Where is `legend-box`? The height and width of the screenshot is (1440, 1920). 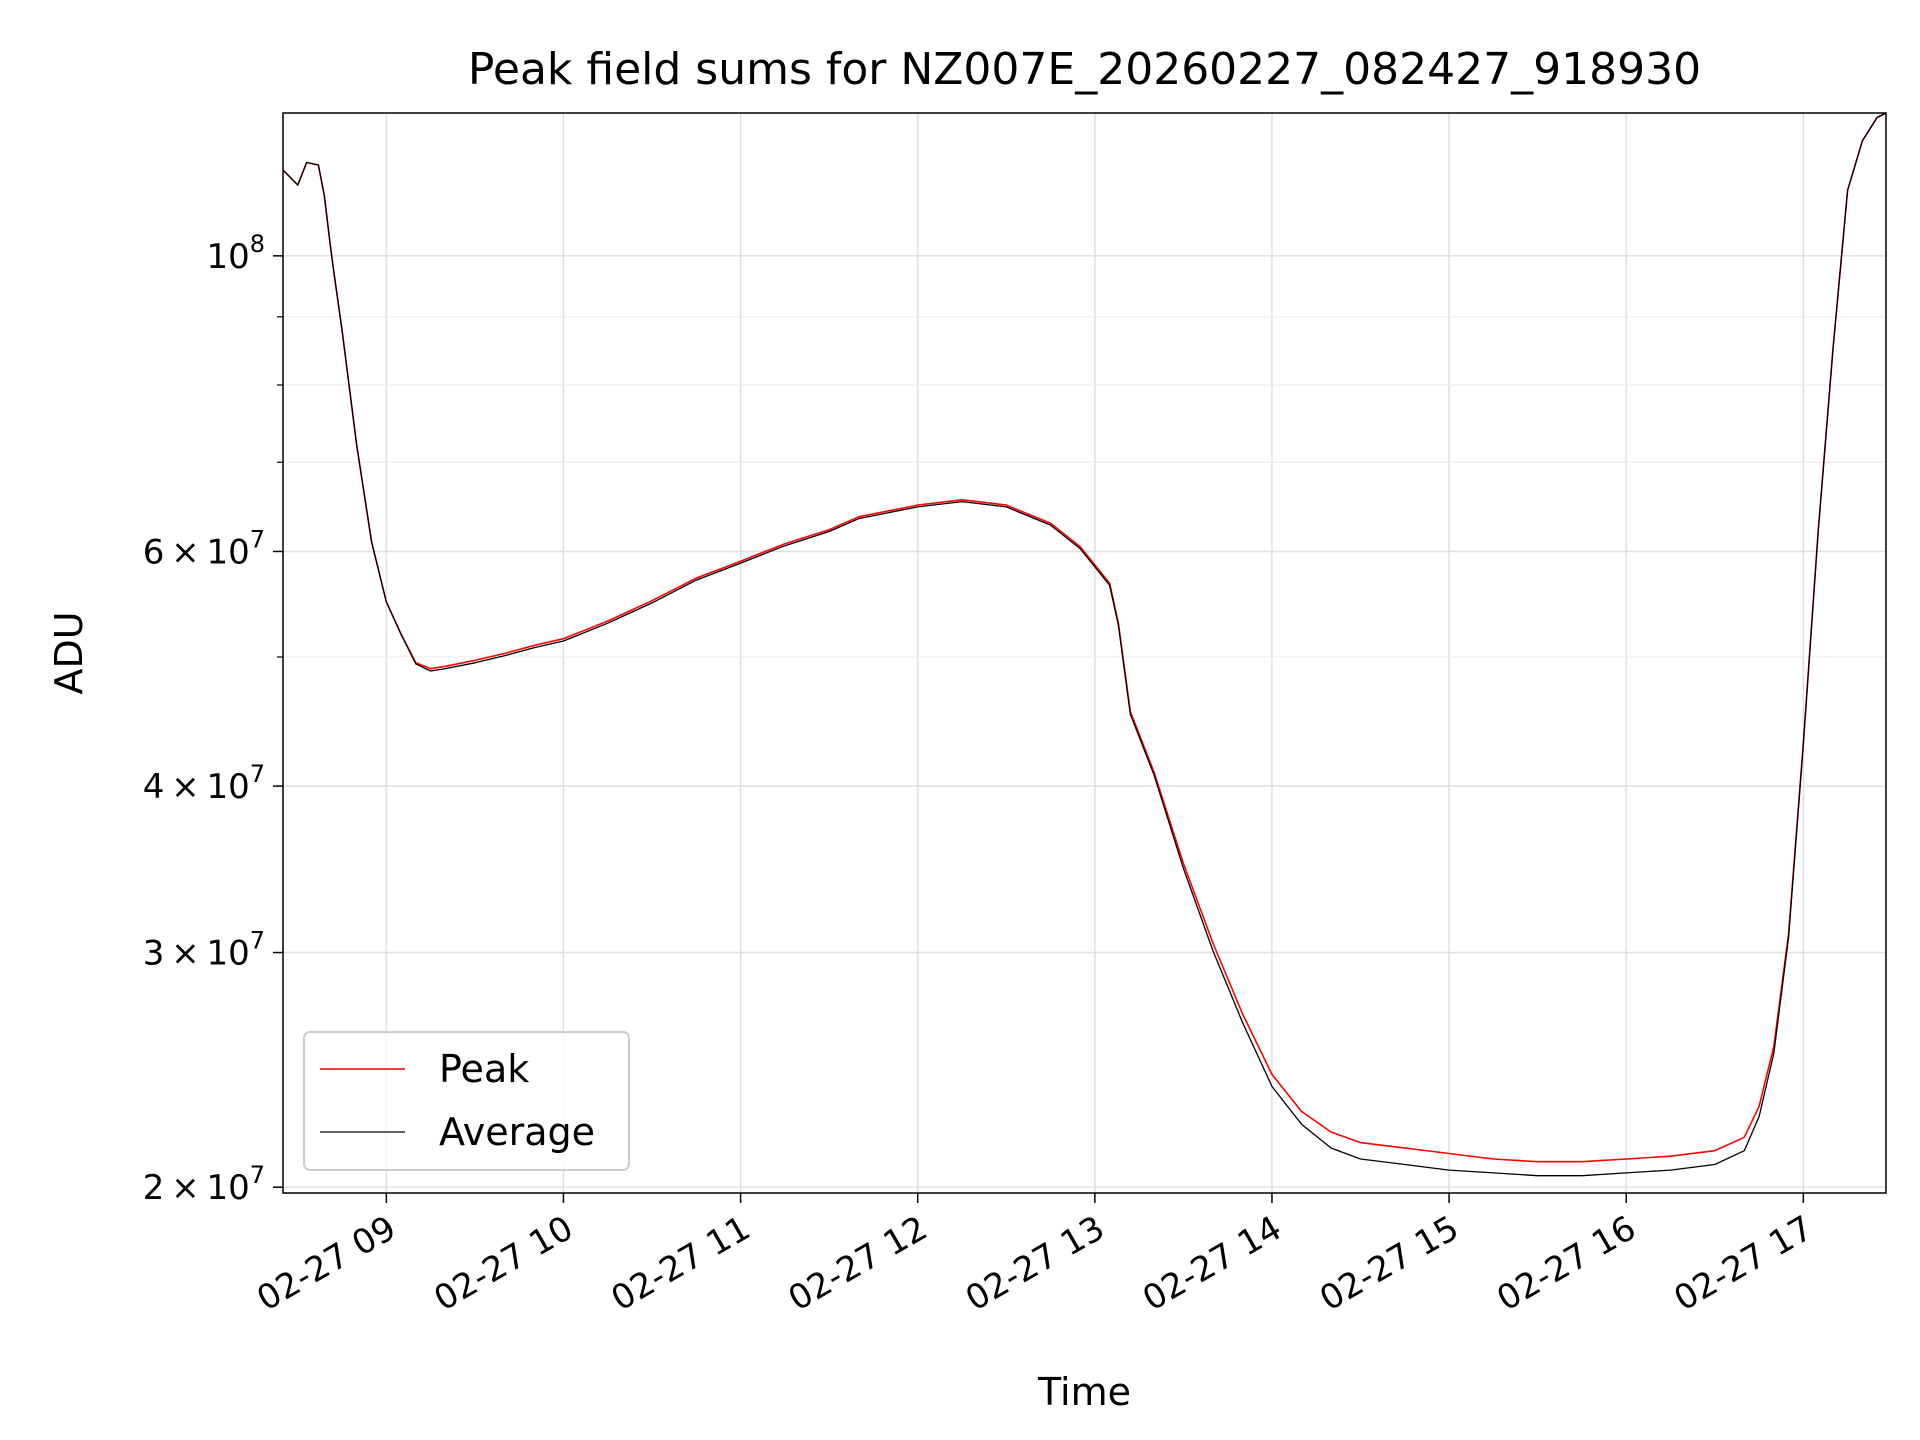 legend-box is located at coordinates (466, 1101).